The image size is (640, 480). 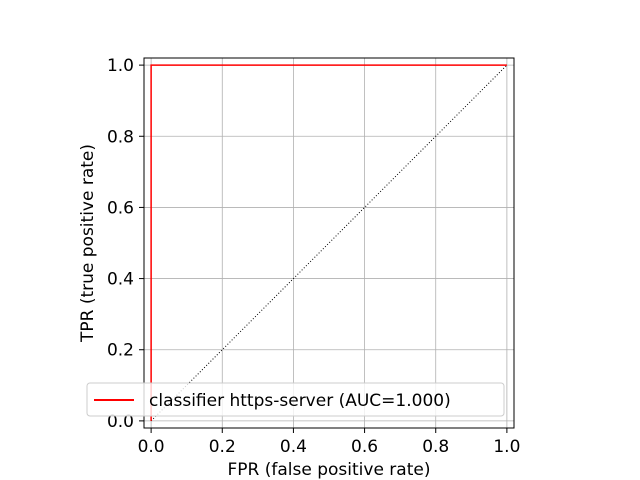 I want to click on y-axis-label: TPR (true positive rate), so click(x=88, y=243).